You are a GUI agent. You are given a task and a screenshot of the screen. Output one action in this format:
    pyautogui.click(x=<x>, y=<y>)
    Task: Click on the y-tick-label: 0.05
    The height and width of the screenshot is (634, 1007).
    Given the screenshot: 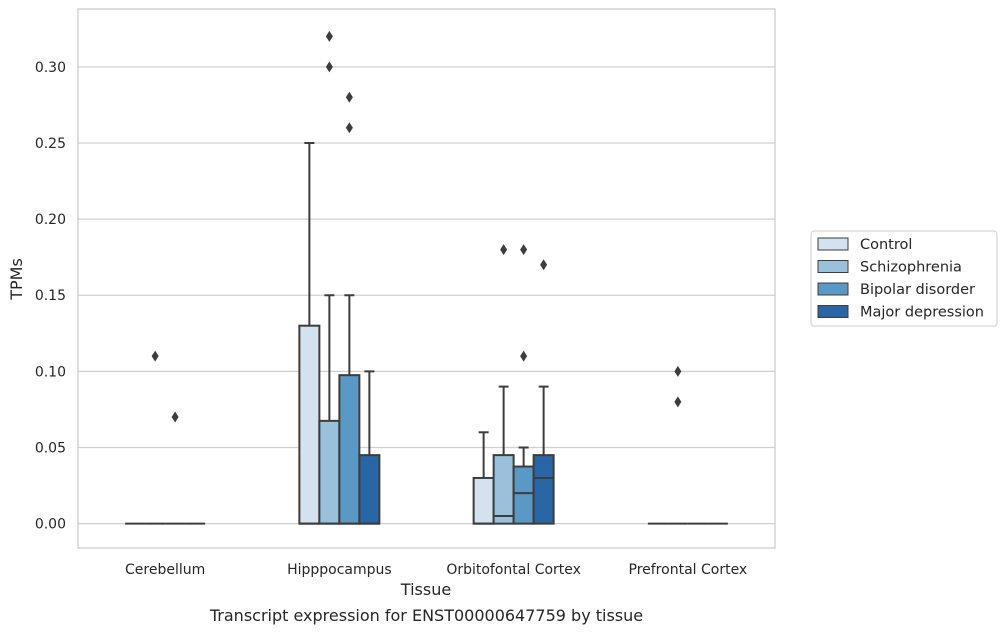 What is the action you would take?
    pyautogui.click(x=50, y=449)
    